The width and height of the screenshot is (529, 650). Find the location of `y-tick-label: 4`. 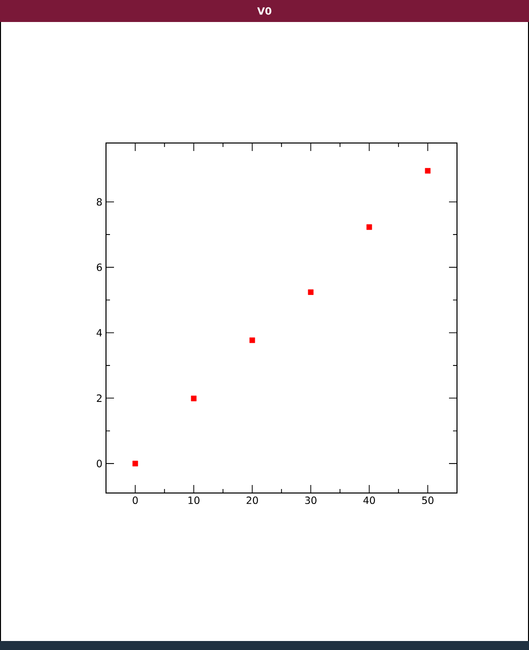

y-tick-label: 4 is located at coordinates (99, 332).